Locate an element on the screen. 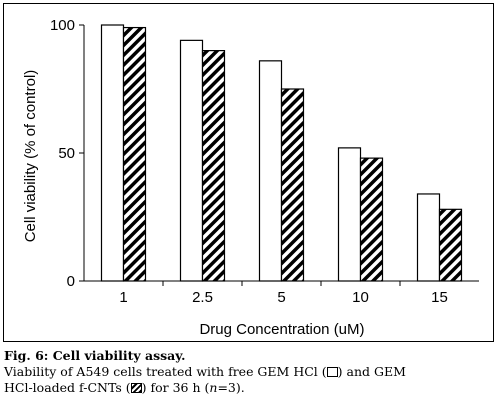 The image size is (500, 419). y-tick-label: 50 is located at coordinates (66, 153).